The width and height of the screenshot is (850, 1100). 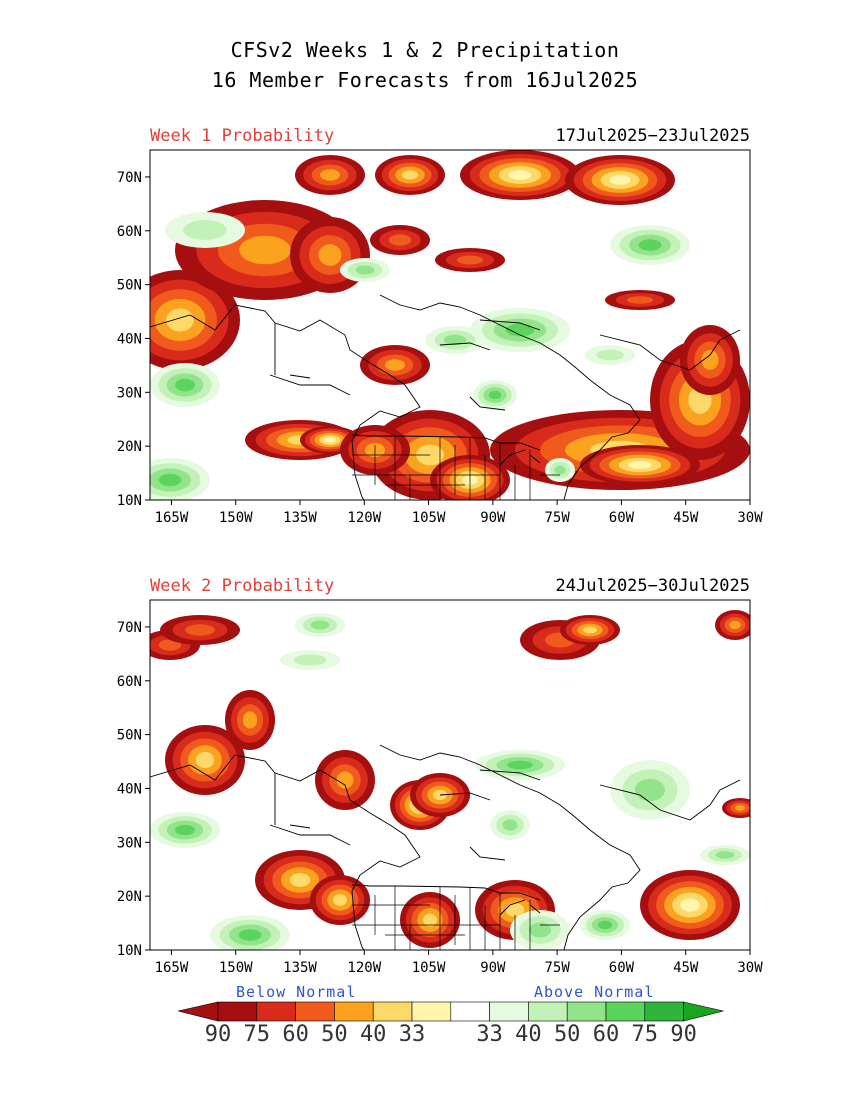 I want to click on lon-tick-label: 165W, so click(x=172, y=517).